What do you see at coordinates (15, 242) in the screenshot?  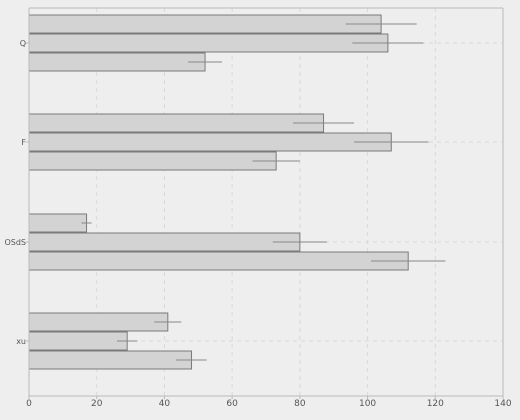 I see `y-tick-label: OSdS` at bounding box center [15, 242].